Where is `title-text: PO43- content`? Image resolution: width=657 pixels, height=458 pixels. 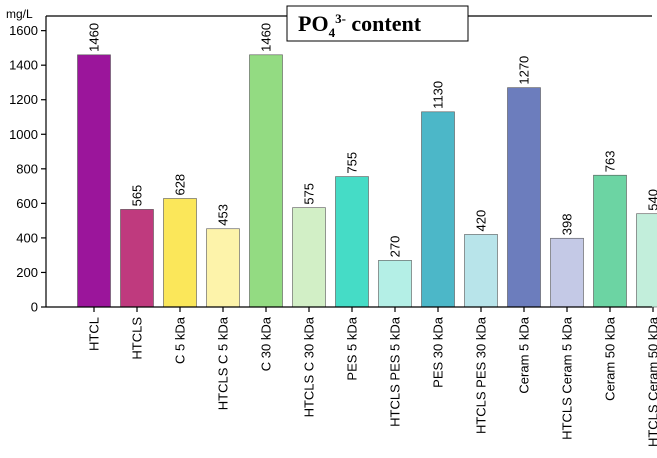
title-text: PO43- content is located at coordinates (360, 25).